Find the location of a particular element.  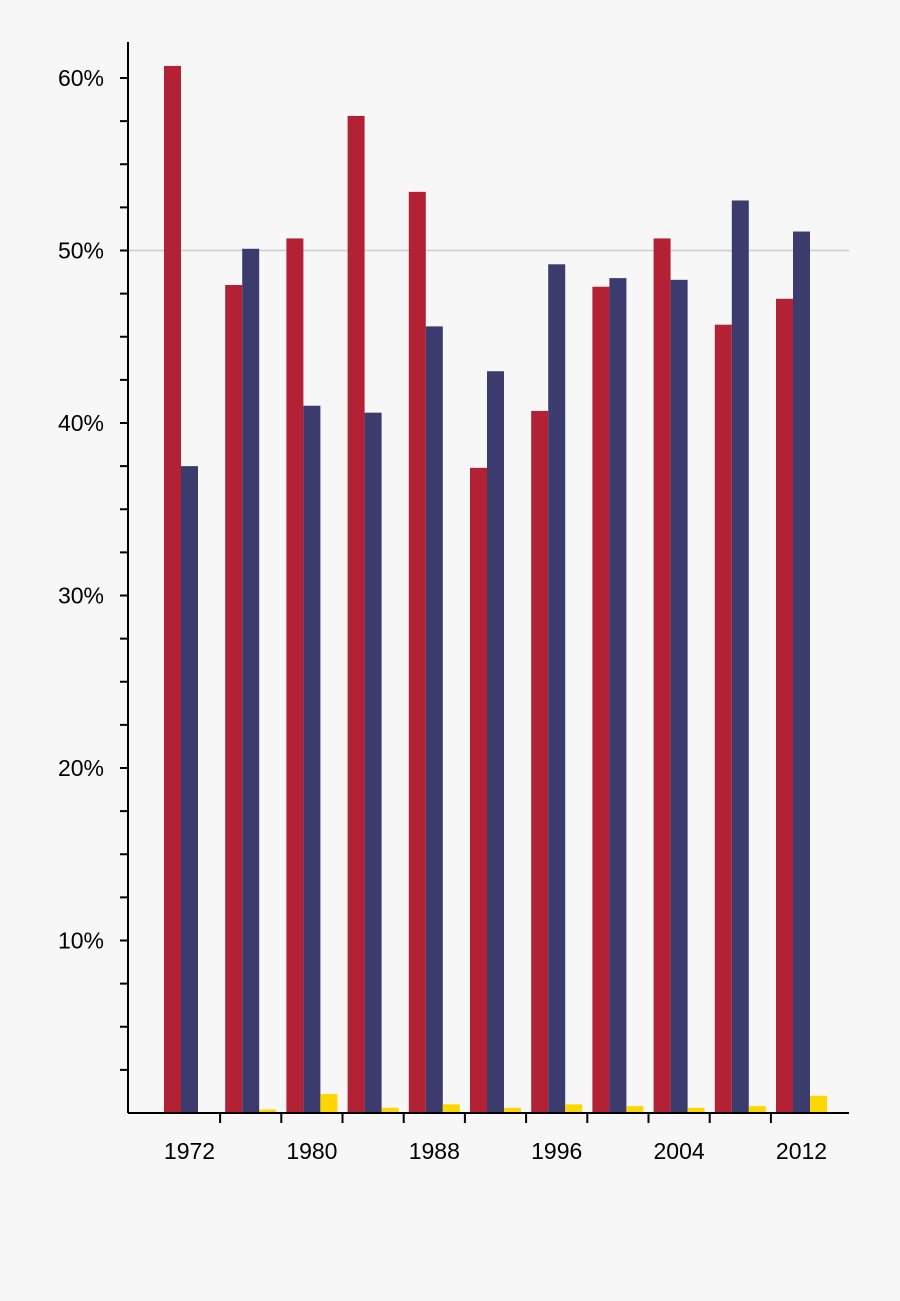

bar-s1-1996 is located at coordinates (557, 688).